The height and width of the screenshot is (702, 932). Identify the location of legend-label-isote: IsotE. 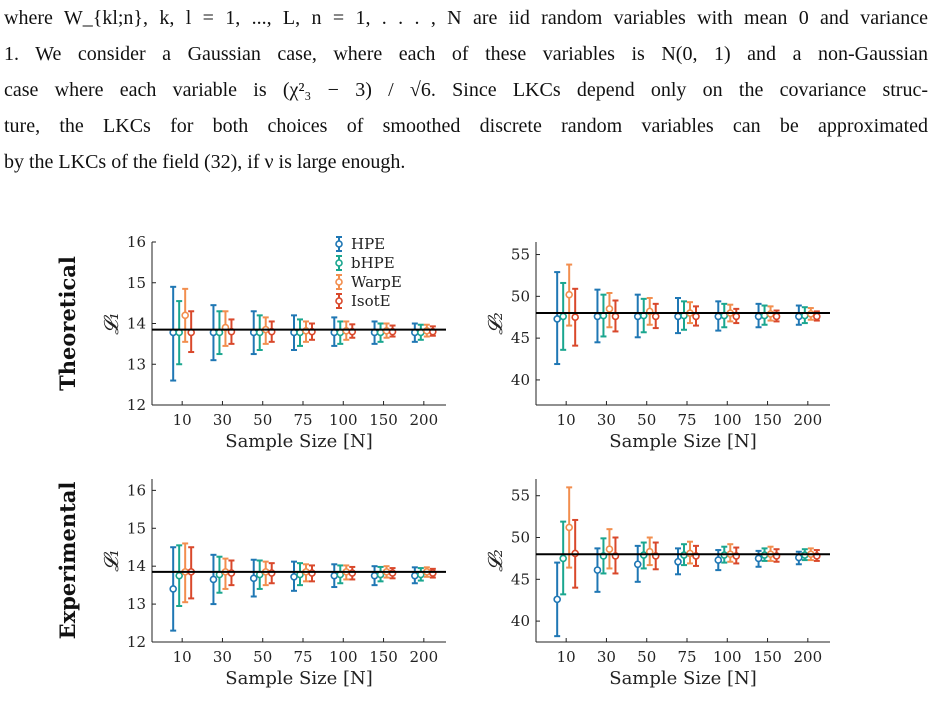
(371, 301).